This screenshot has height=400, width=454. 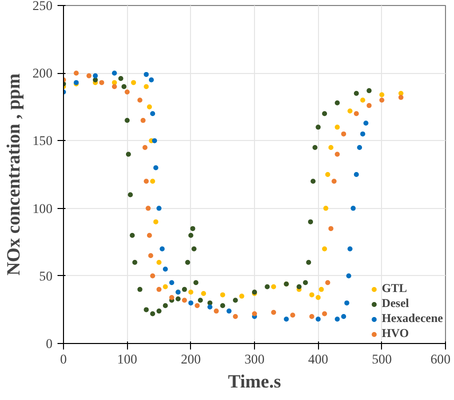 I want to click on x-tick-label: 400, so click(x=318, y=359).